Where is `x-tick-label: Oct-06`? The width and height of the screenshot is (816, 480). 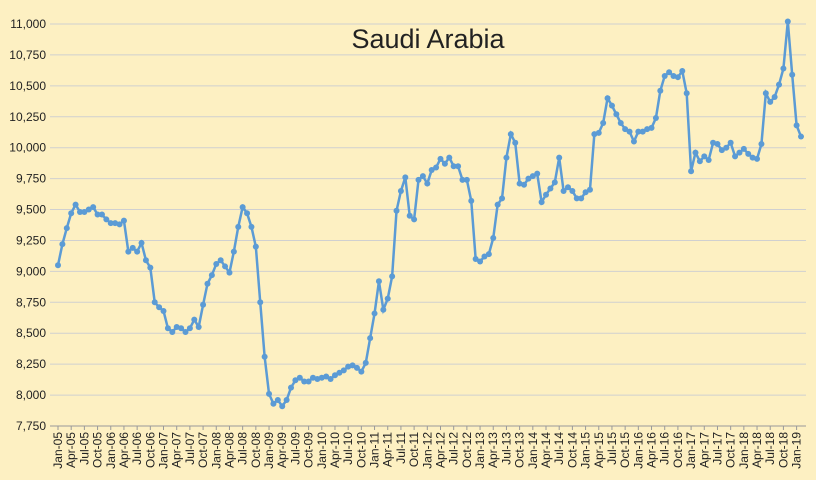 x-tick-label: Oct-06 is located at coordinates (150, 450).